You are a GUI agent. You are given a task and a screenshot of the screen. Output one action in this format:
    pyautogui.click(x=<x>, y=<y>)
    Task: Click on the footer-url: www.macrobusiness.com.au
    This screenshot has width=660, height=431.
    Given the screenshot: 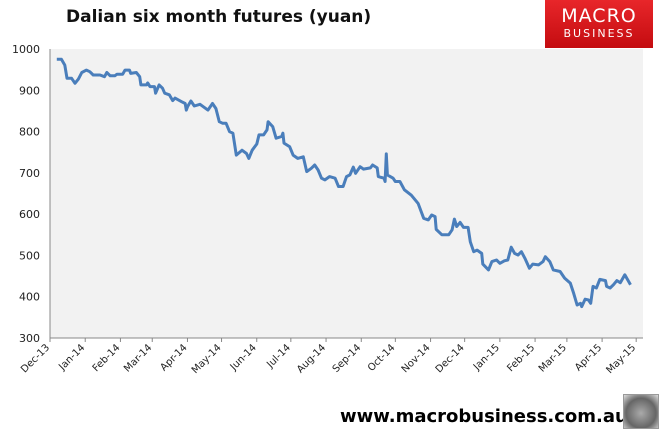 What is the action you would take?
    pyautogui.click(x=484, y=416)
    